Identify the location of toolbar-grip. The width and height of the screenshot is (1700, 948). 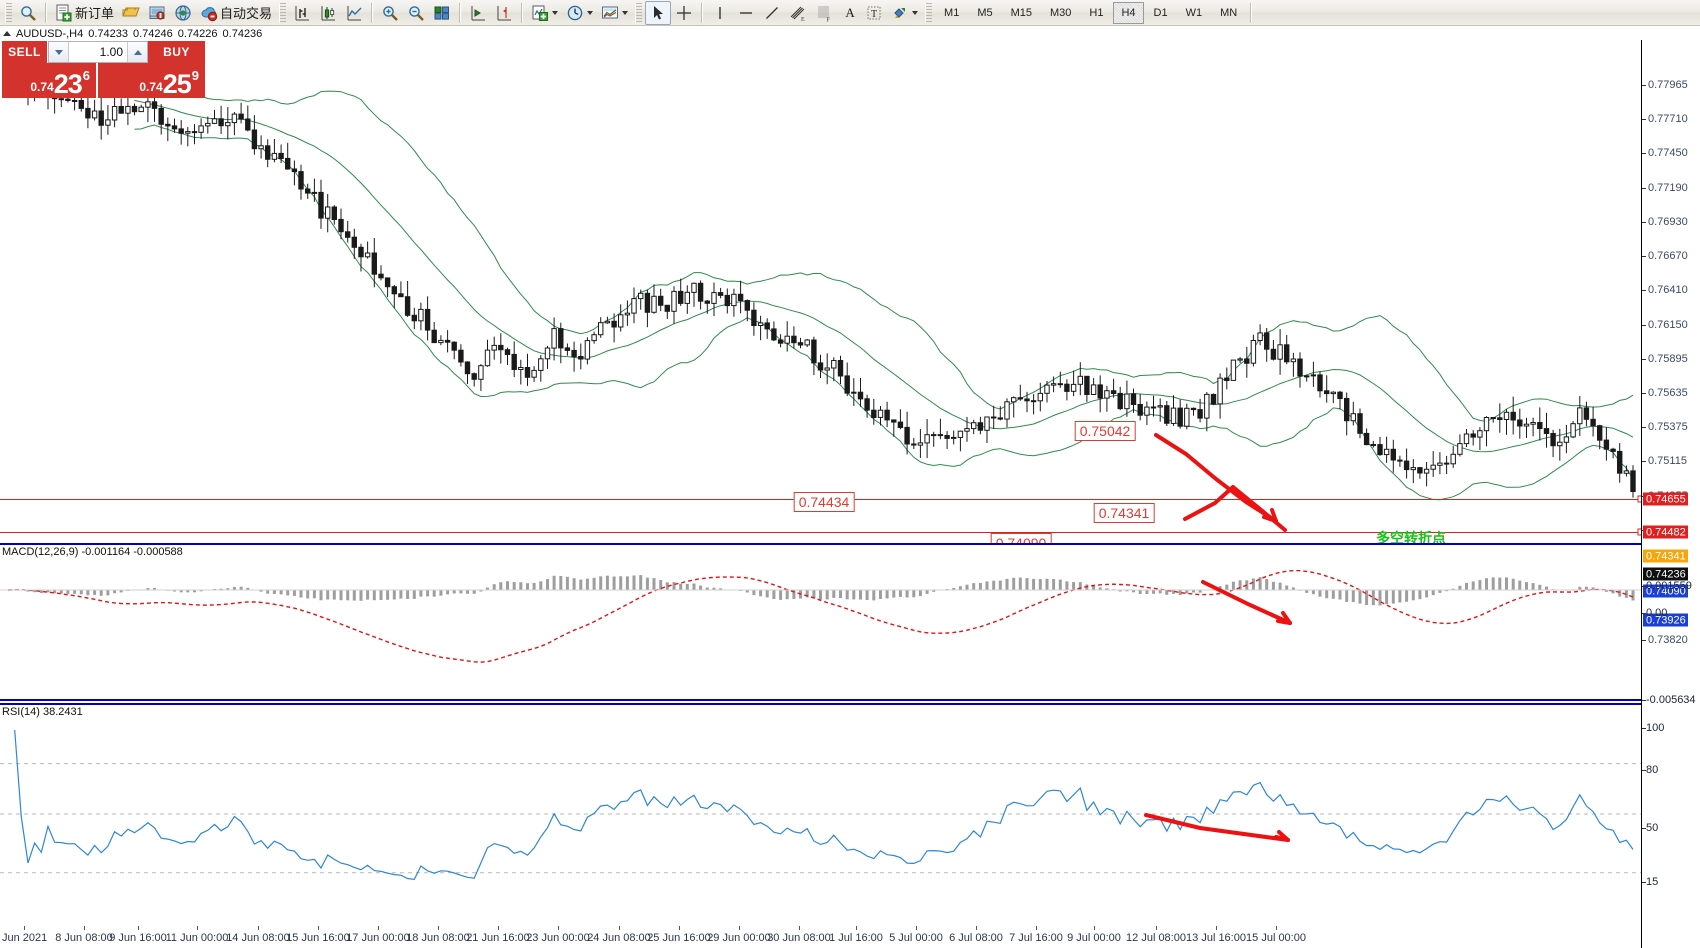
(8, 12).